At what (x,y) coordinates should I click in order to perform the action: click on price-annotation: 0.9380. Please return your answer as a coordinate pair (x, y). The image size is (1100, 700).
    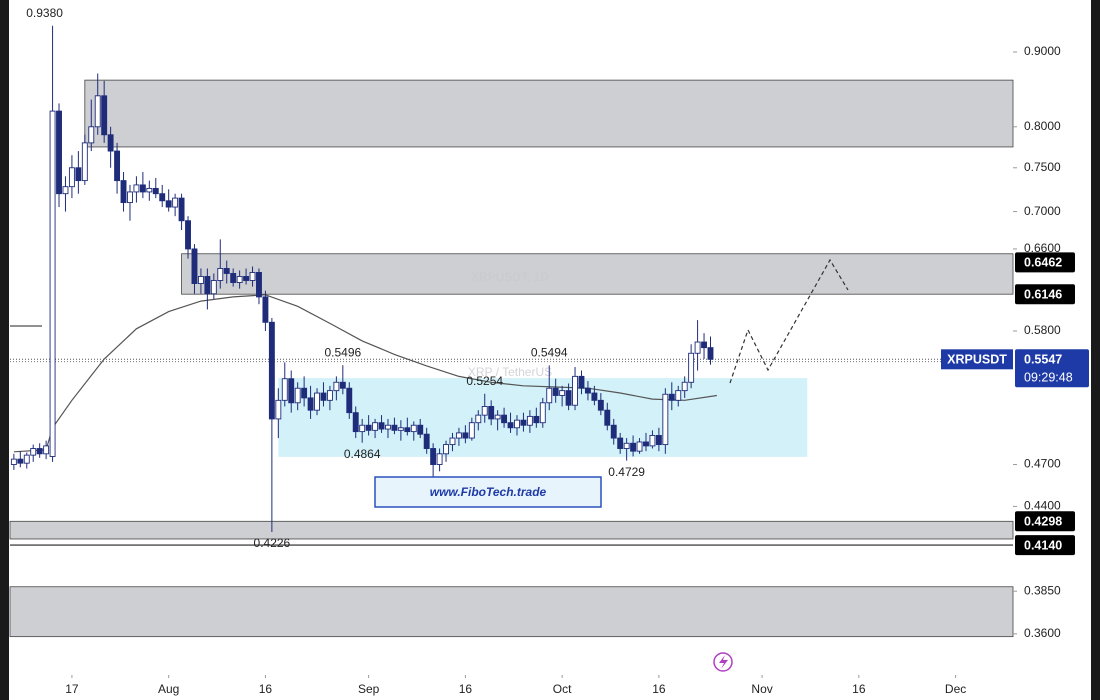
    Looking at the image, I should click on (44, 13).